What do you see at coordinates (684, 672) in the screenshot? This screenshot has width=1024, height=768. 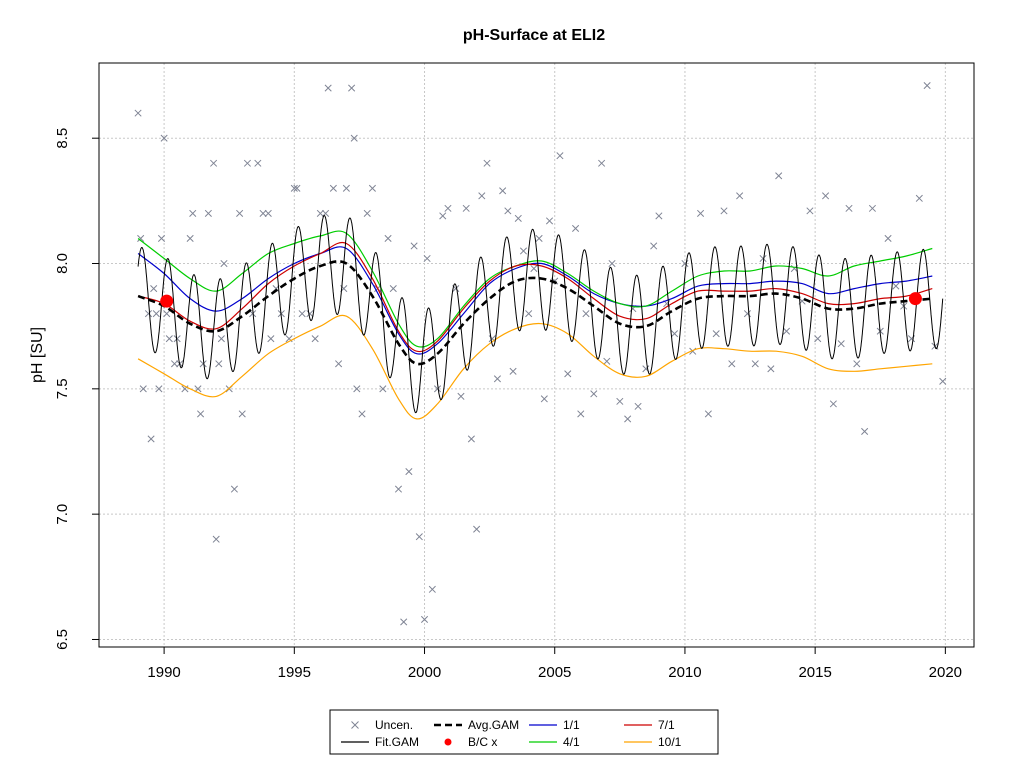 I see `x-tick-label: 2010` at bounding box center [684, 672].